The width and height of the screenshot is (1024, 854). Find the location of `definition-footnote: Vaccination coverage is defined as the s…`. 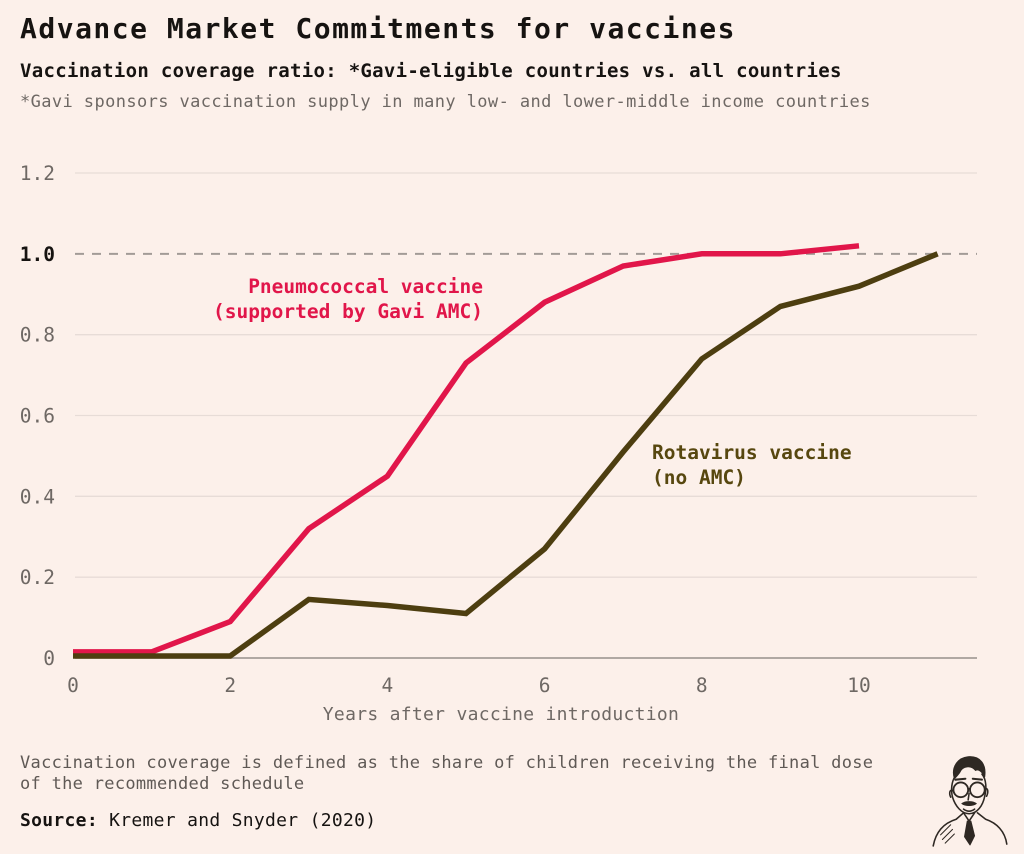

definition-footnote: Vaccination coverage is defined as the s… is located at coordinates (447, 773).